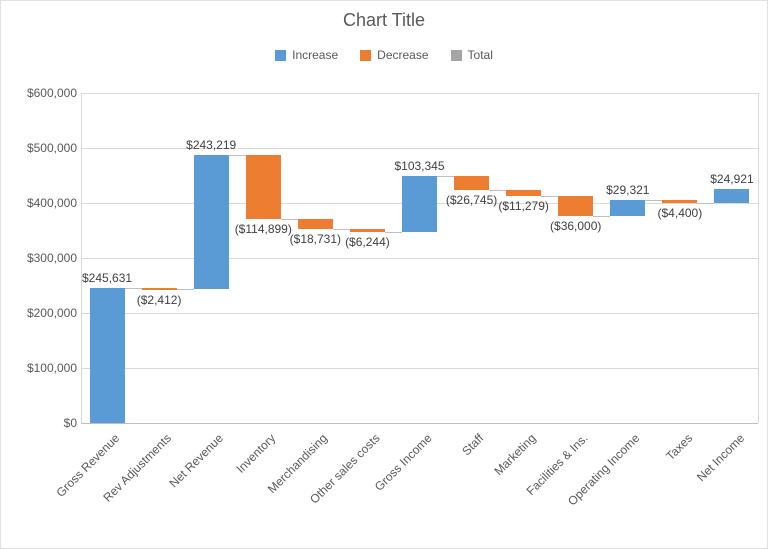 The image size is (768, 549). I want to click on legend-swatch-decrease, so click(366, 55).